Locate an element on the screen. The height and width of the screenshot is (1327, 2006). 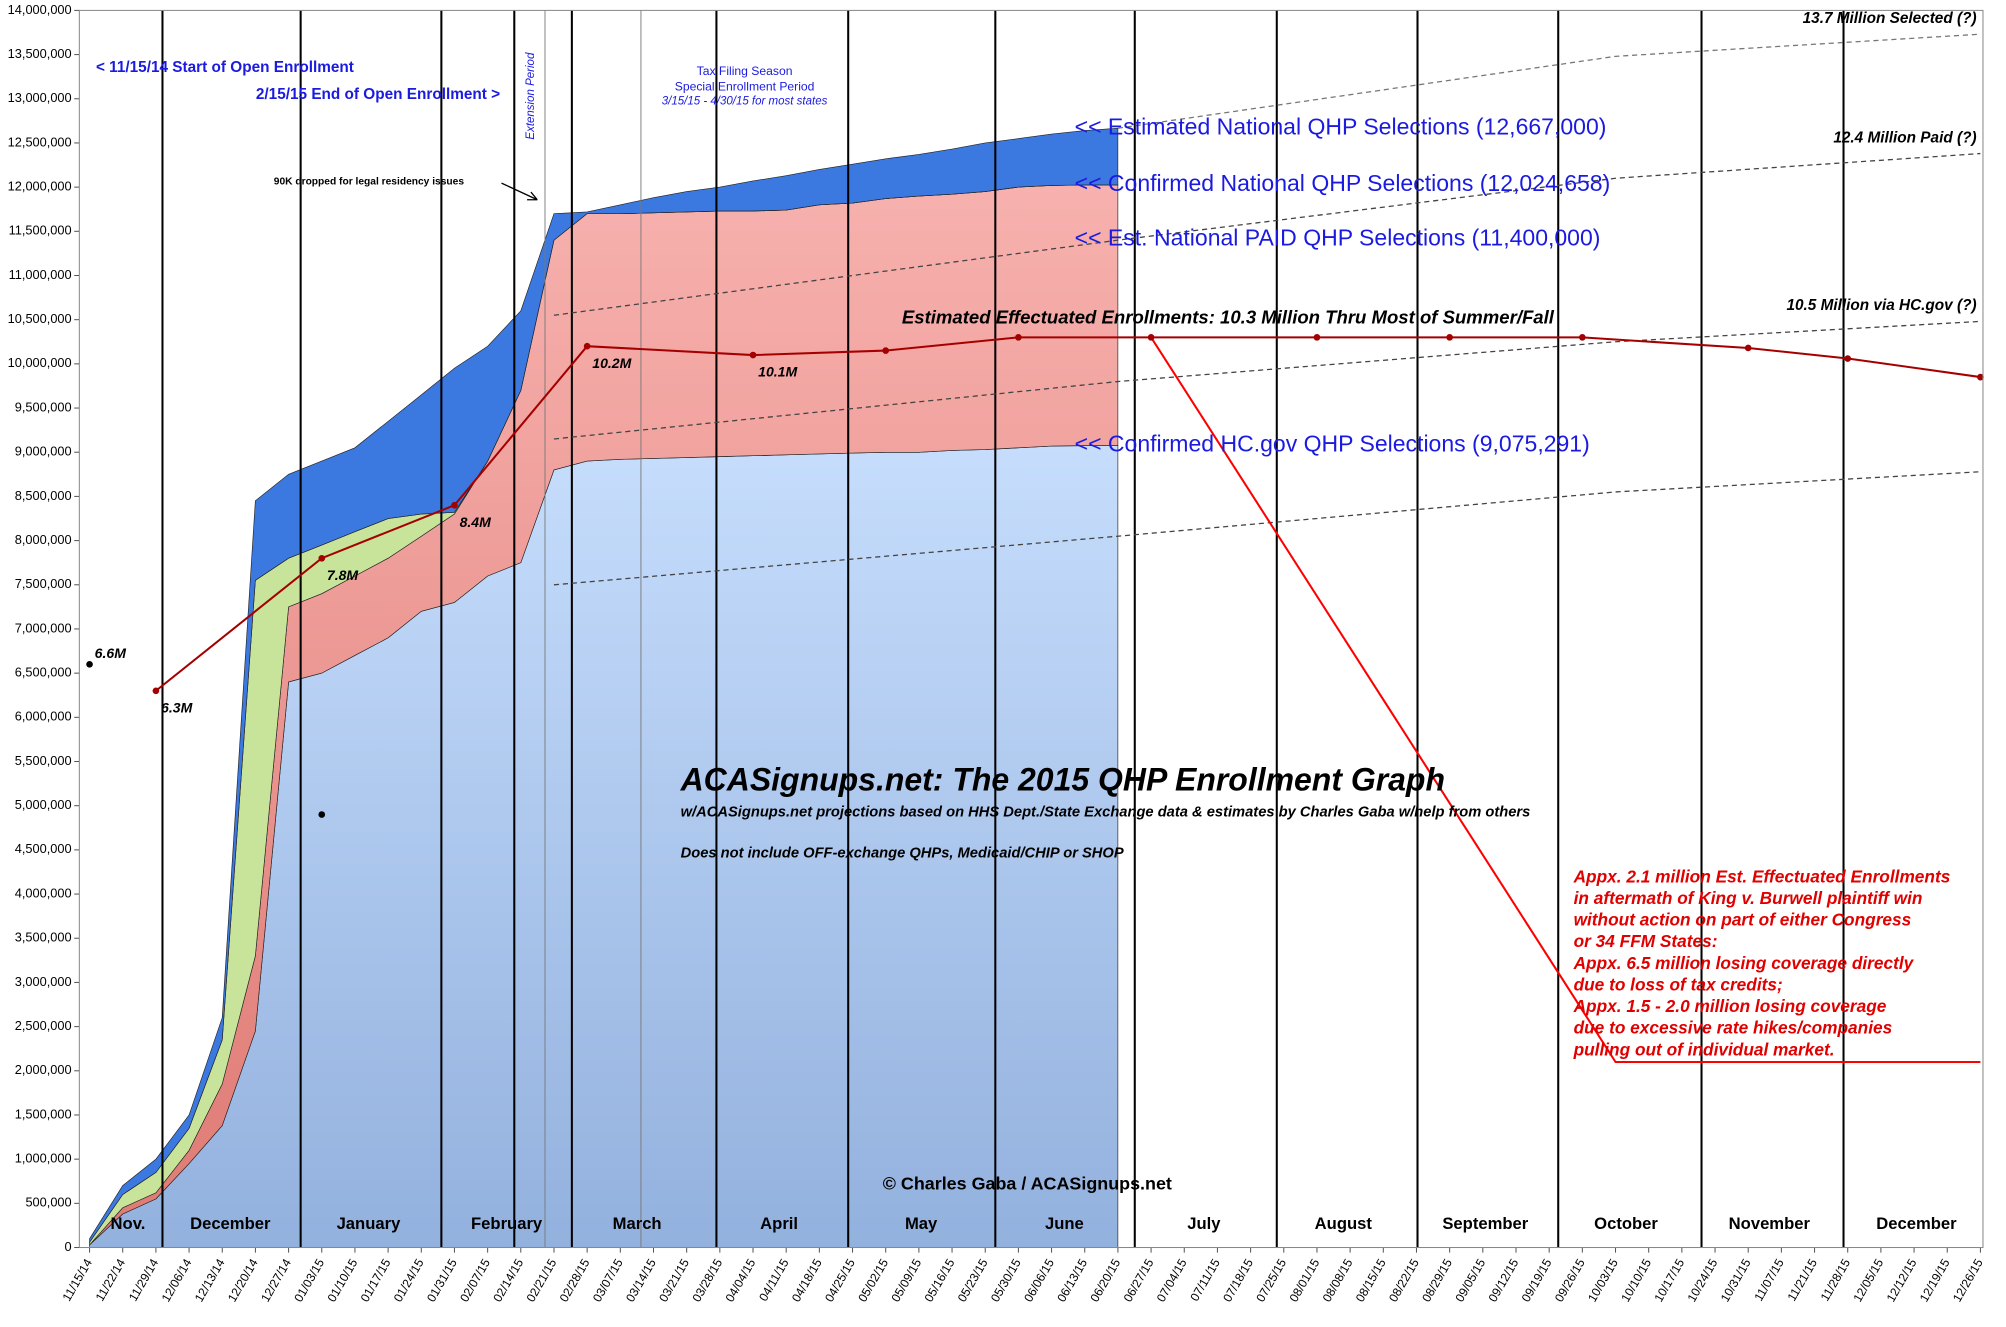
y-tick-label: 5,500,000 is located at coordinates (43, 760).